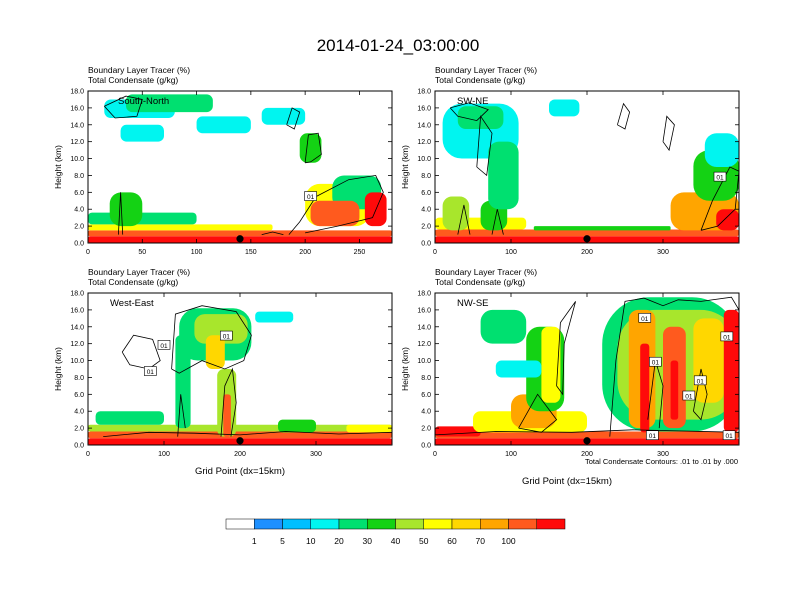 This screenshot has height=612, width=792. I want to click on colorbar-label: 10, so click(311, 541).